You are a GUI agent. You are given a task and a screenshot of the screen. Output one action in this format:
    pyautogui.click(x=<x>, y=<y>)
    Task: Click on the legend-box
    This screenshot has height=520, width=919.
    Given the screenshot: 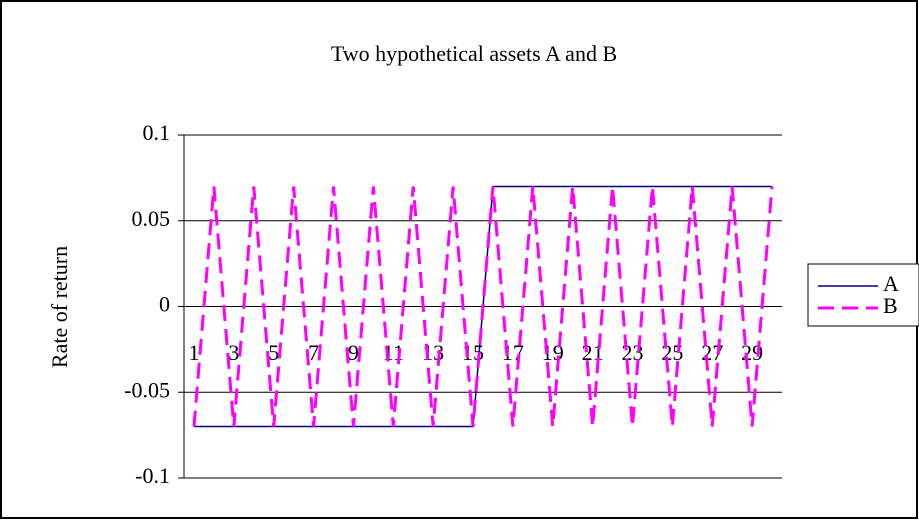 What is the action you would take?
    pyautogui.click(x=863, y=295)
    